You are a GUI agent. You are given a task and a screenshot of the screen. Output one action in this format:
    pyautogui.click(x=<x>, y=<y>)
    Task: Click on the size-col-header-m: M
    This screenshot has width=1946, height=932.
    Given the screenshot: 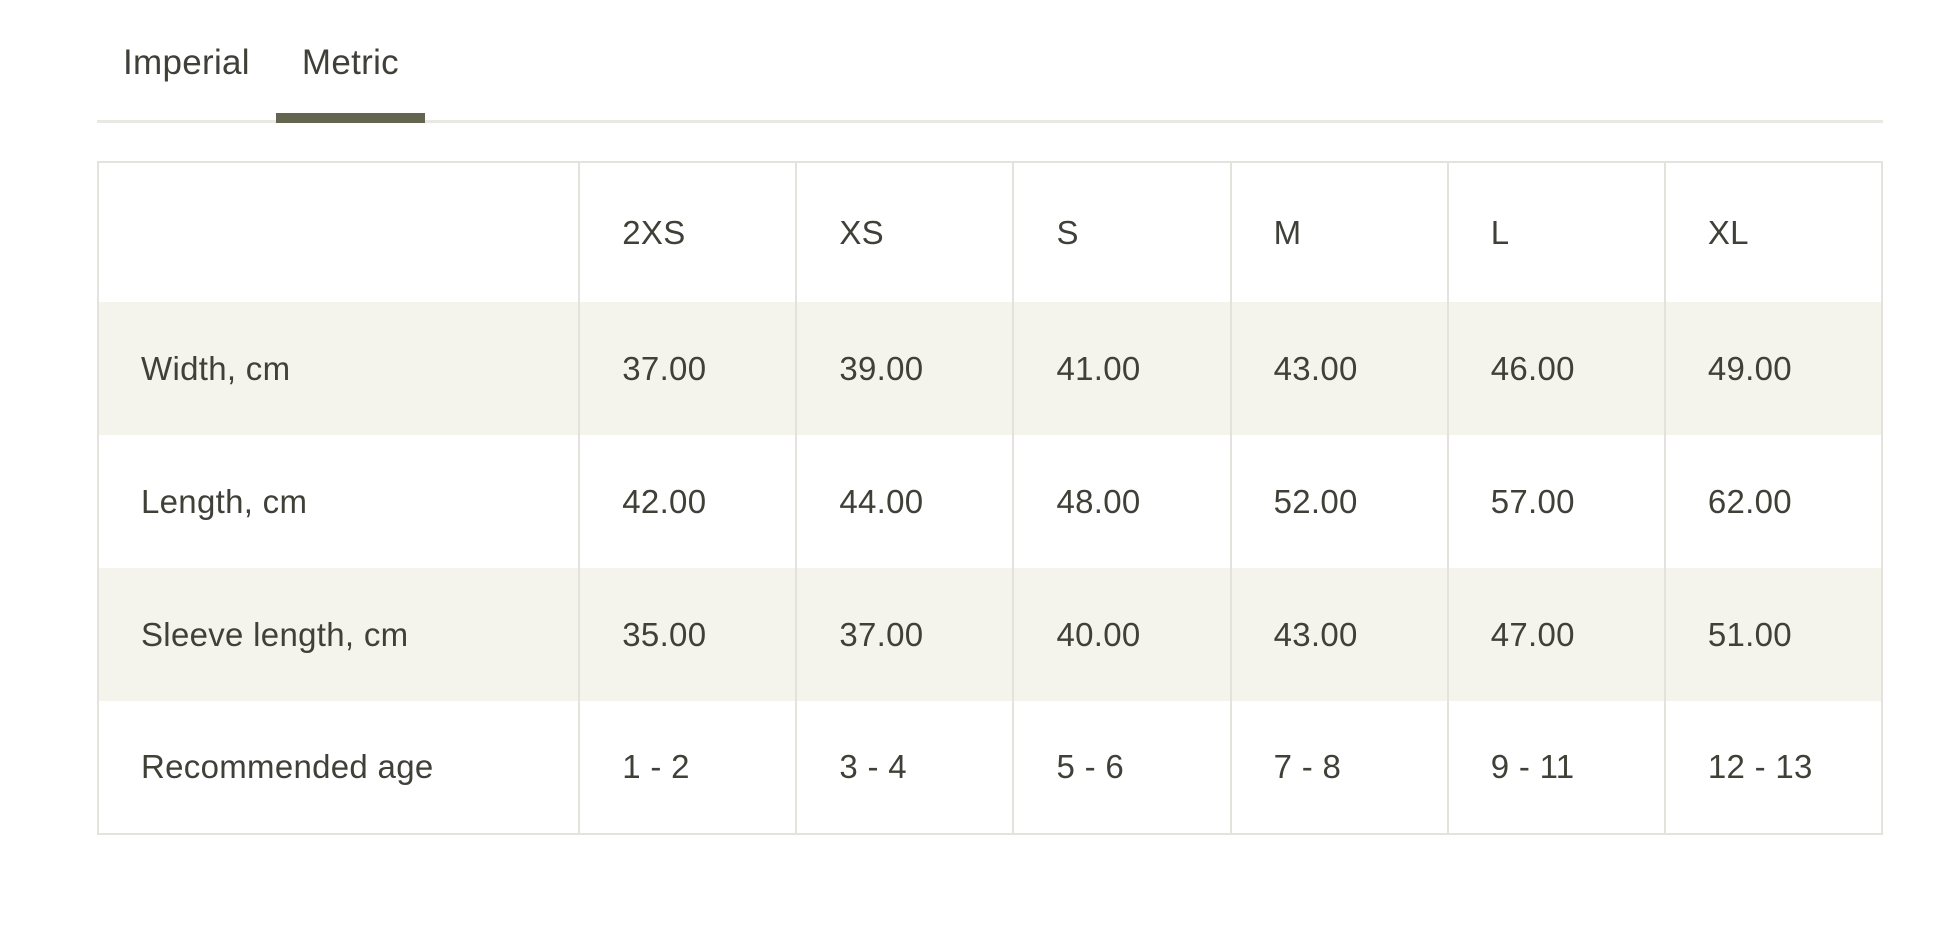 What is the action you would take?
    pyautogui.click(x=1339, y=231)
    